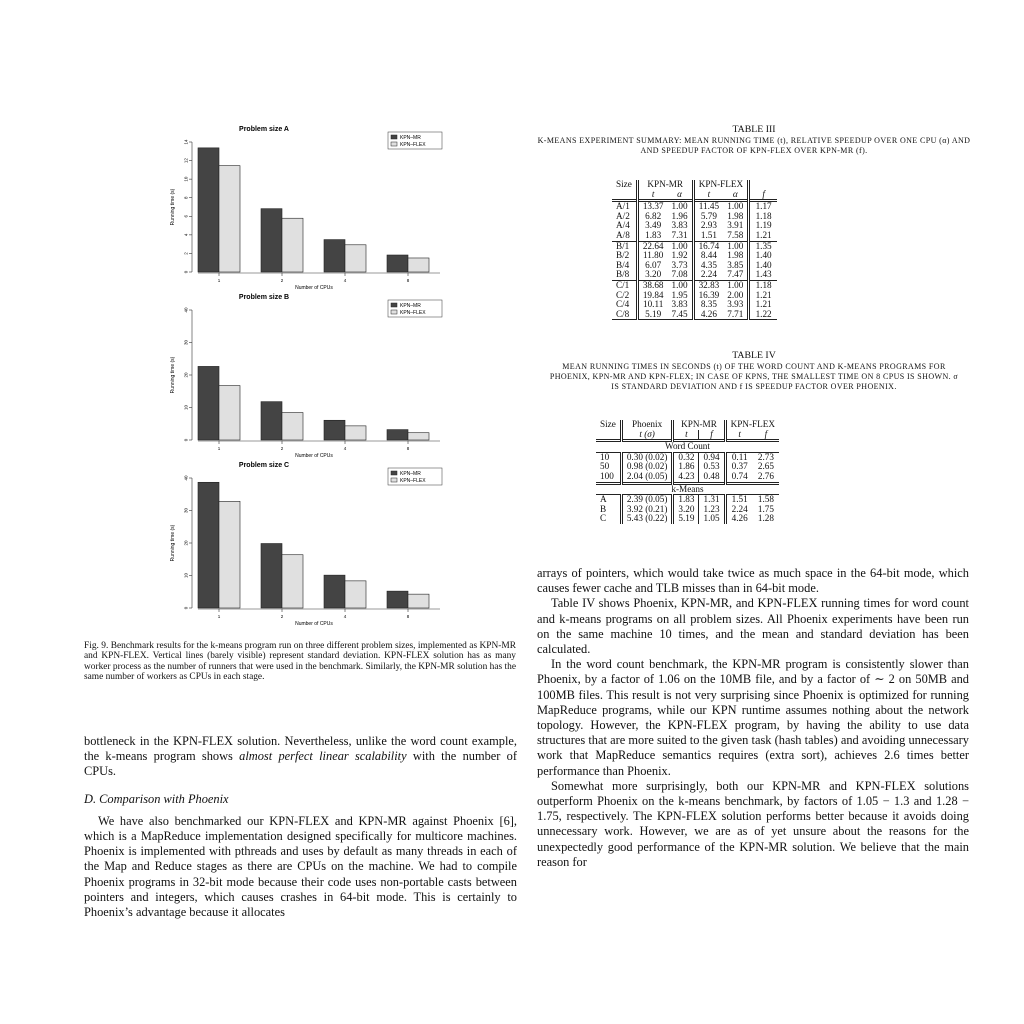  What do you see at coordinates (219, 448) in the screenshot?
I see `x-tick-label: 1` at bounding box center [219, 448].